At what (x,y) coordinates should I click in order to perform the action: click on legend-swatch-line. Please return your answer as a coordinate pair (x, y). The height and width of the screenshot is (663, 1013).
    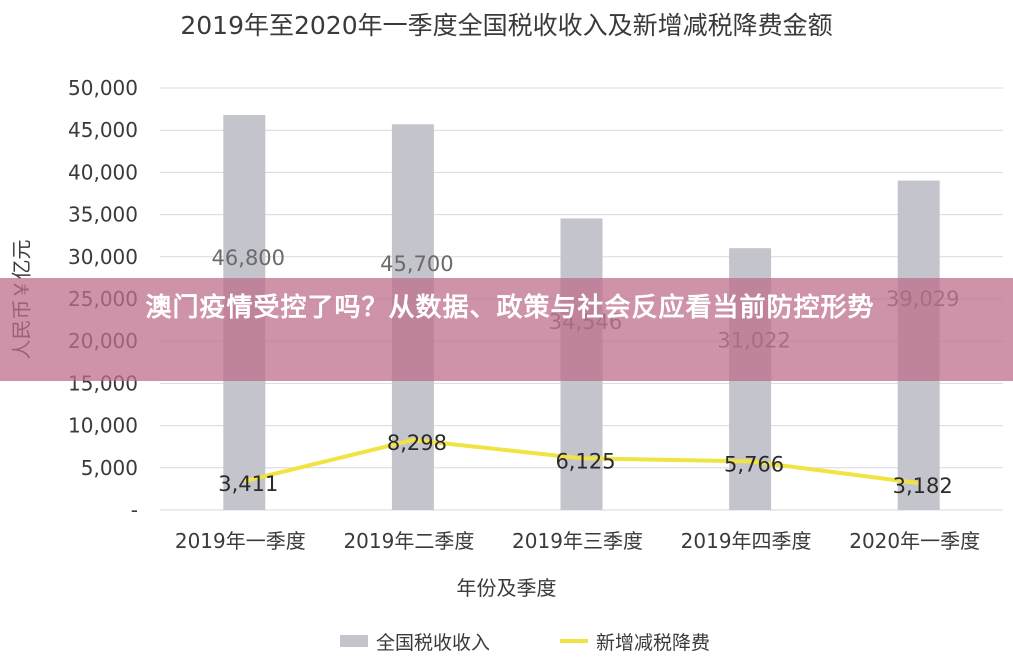
    Looking at the image, I should click on (574, 641).